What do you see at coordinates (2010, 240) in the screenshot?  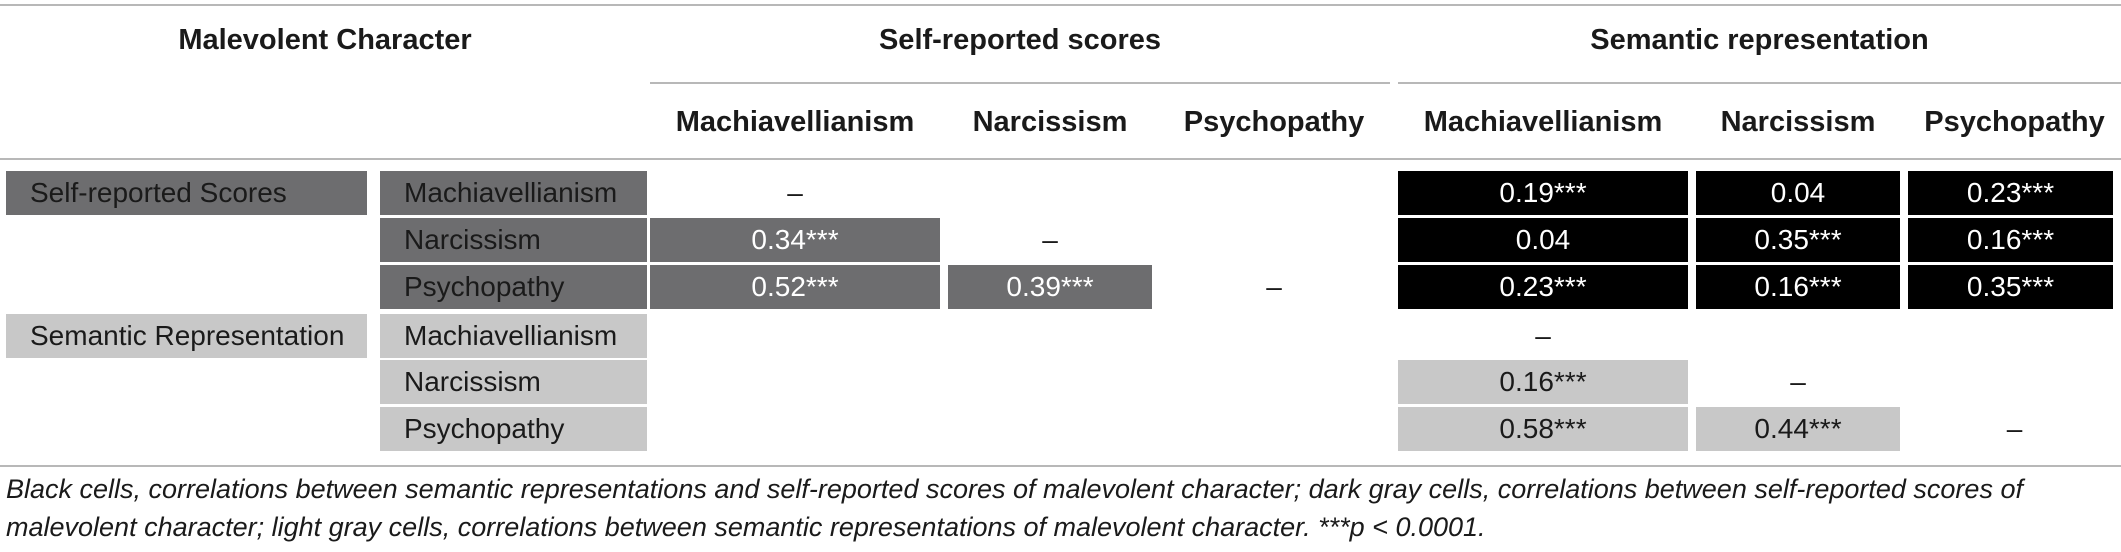 I see `cell-r2-sem-psych: 0.16***` at bounding box center [2010, 240].